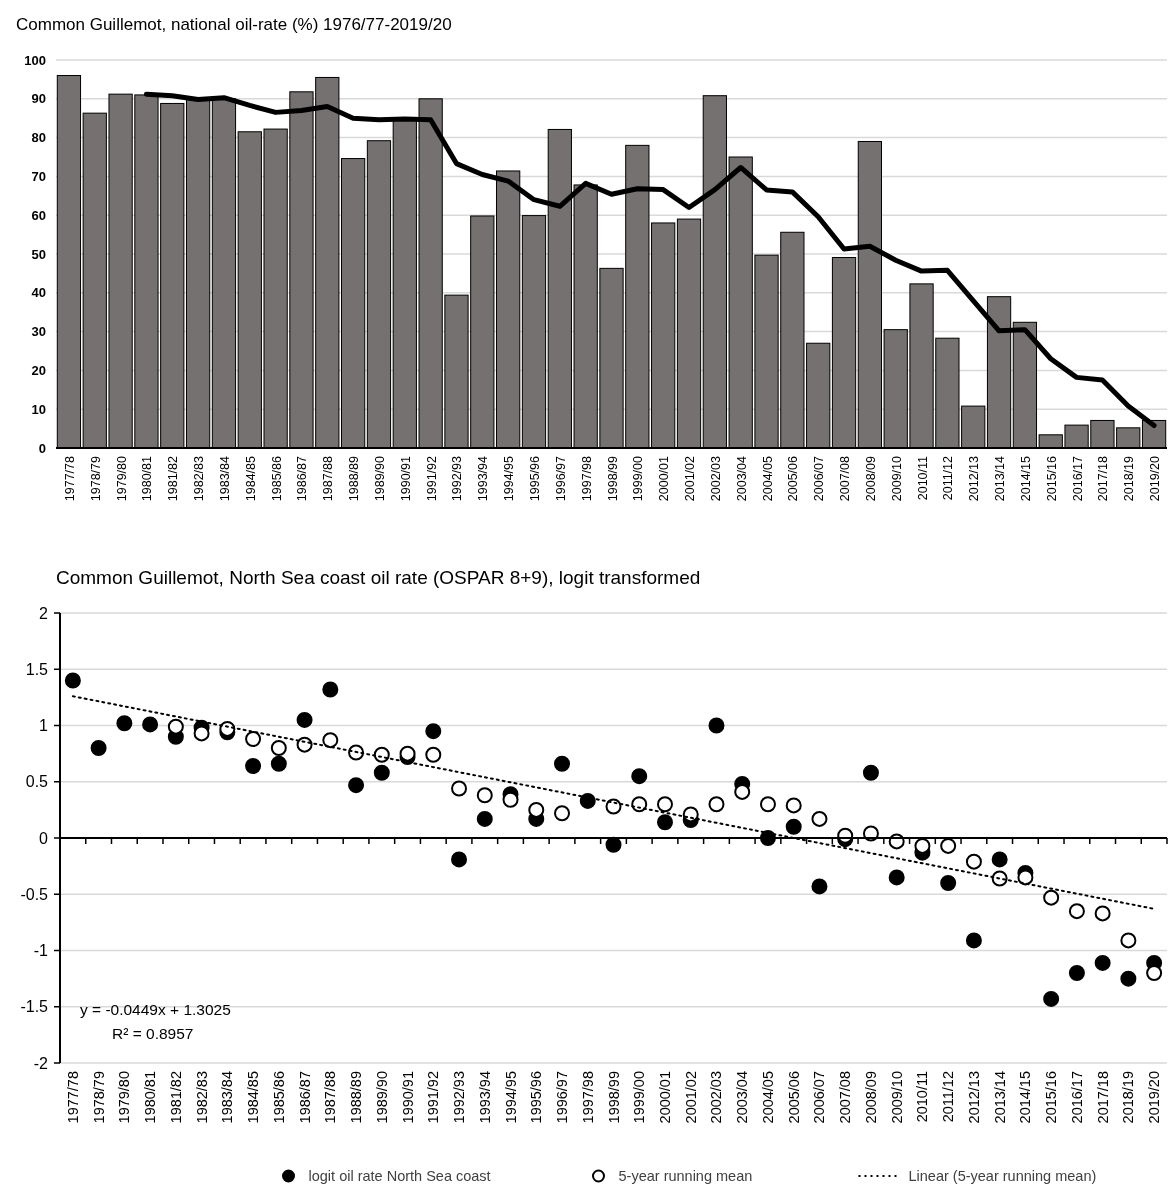 This screenshot has width=1171, height=1189. Describe the element at coordinates (276, 478) in the screenshot. I see `x-tick-label: 1985/86` at that location.